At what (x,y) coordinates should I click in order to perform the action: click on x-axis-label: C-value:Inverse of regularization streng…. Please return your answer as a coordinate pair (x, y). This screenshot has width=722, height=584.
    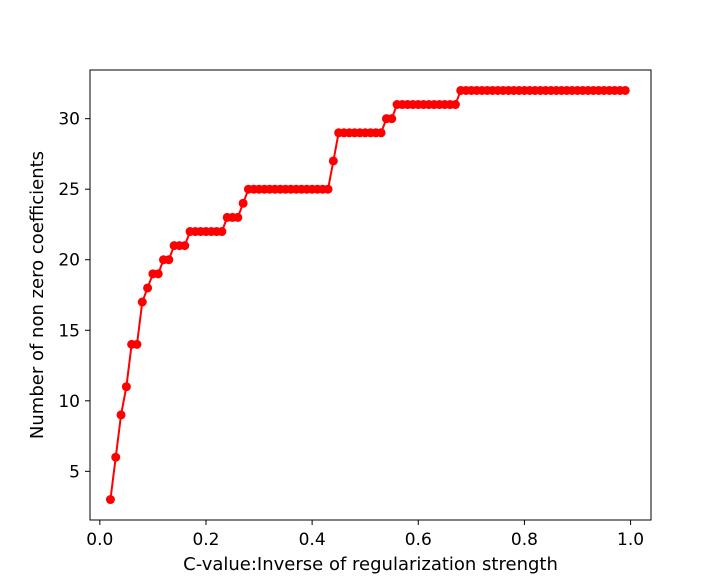
    Looking at the image, I should click on (370, 564).